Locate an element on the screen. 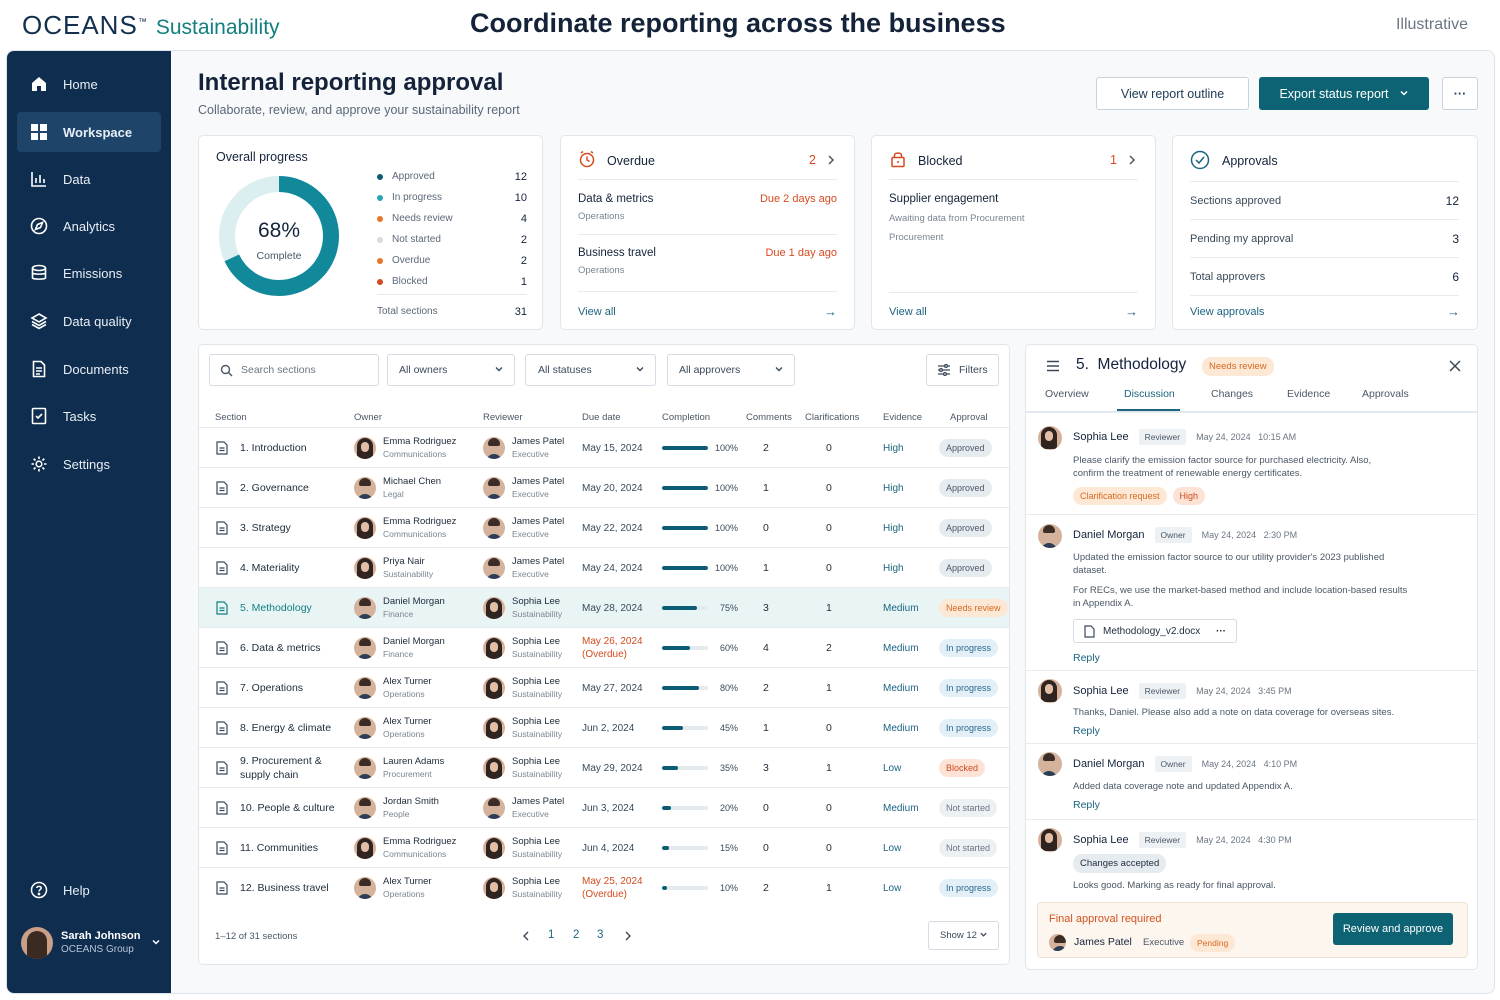  filters-button: Filters is located at coordinates (962, 370).